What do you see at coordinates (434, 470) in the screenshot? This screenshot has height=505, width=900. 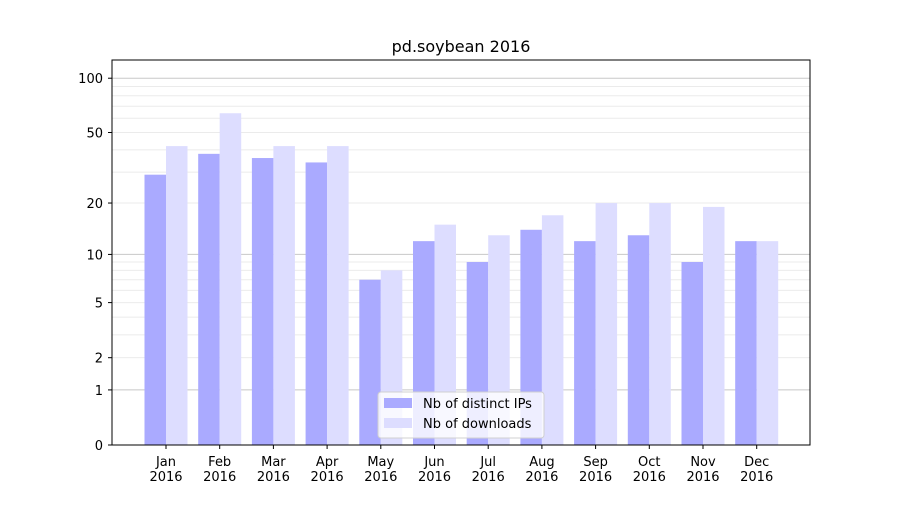 I see `x-tick-label: Jun 2016` at bounding box center [434, 470].